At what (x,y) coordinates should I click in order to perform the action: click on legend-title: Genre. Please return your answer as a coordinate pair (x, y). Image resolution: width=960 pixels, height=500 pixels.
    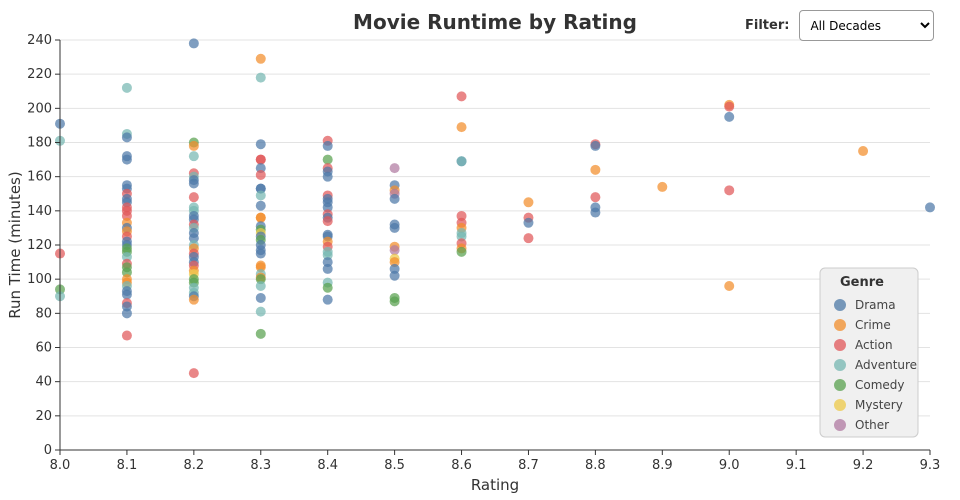
    Looking at the image, I should click on (862, 282).